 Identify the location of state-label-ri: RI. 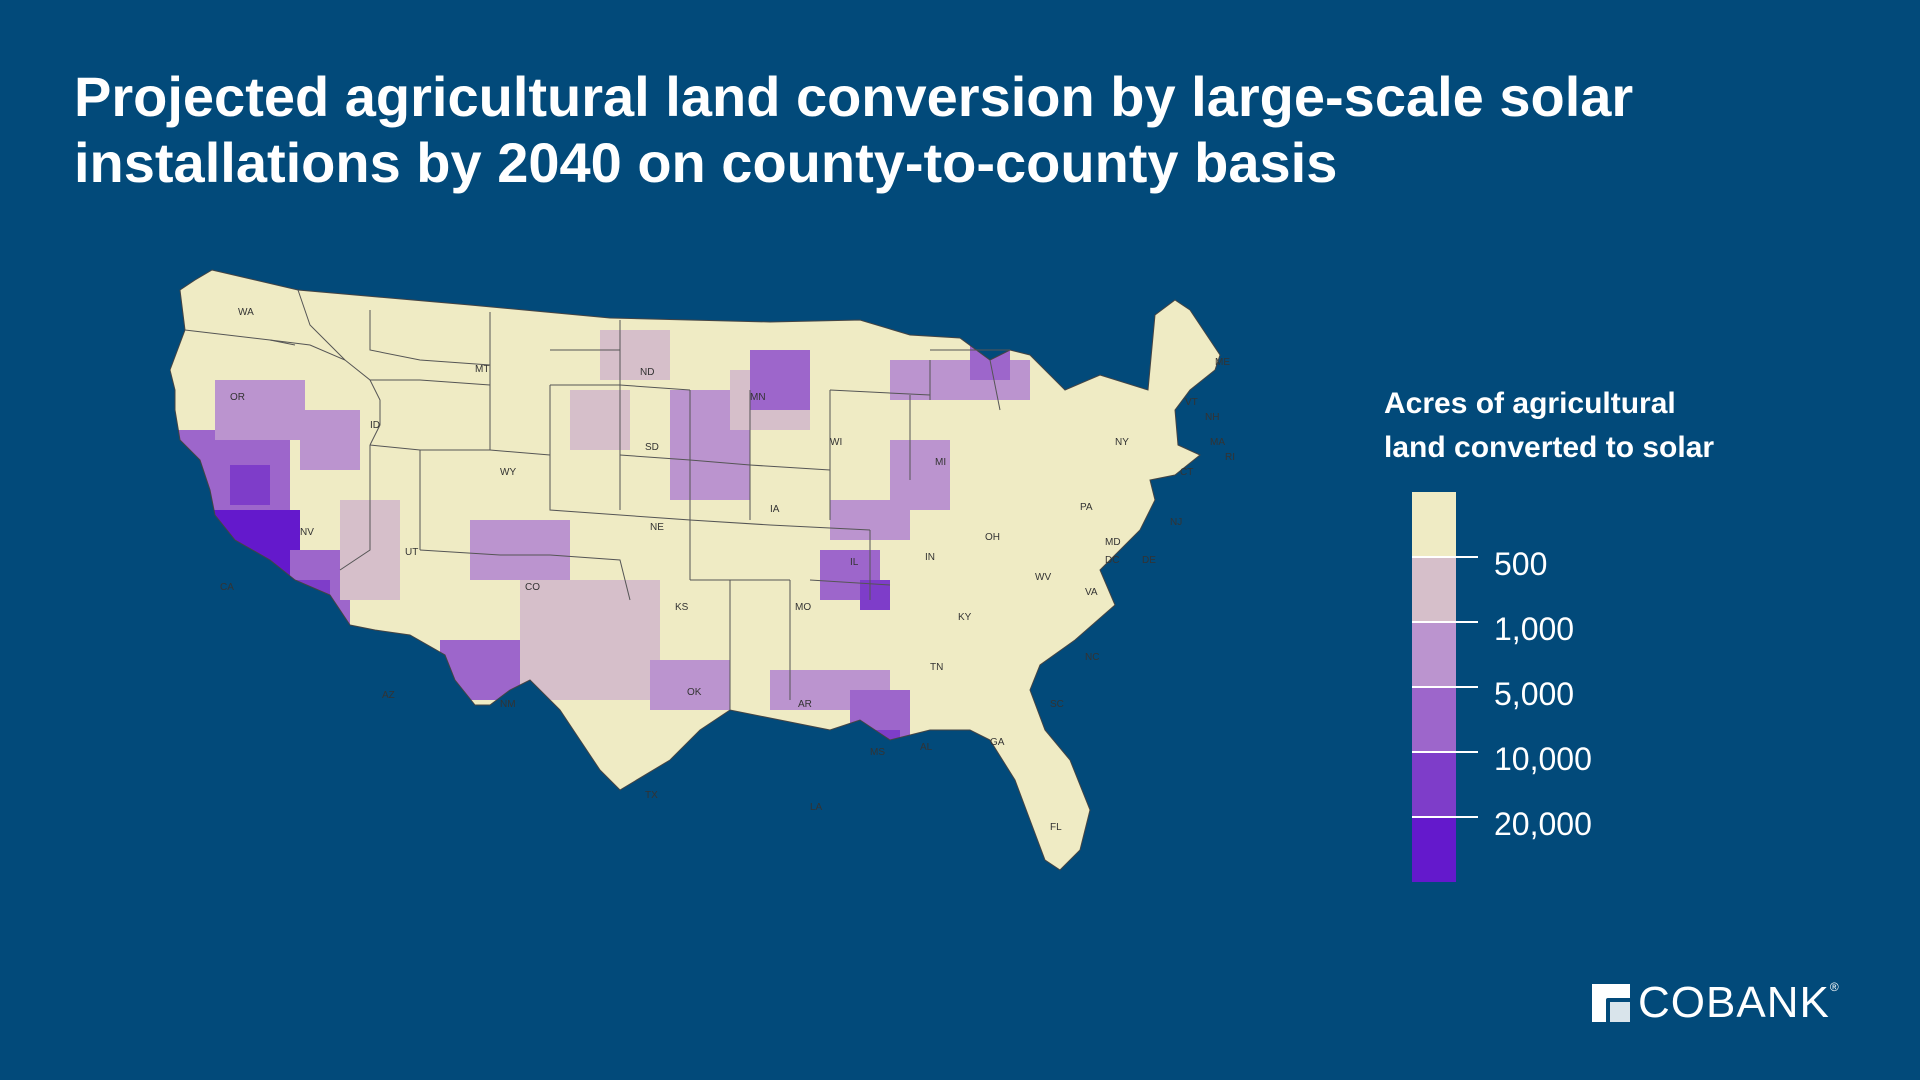
(1230, 457).